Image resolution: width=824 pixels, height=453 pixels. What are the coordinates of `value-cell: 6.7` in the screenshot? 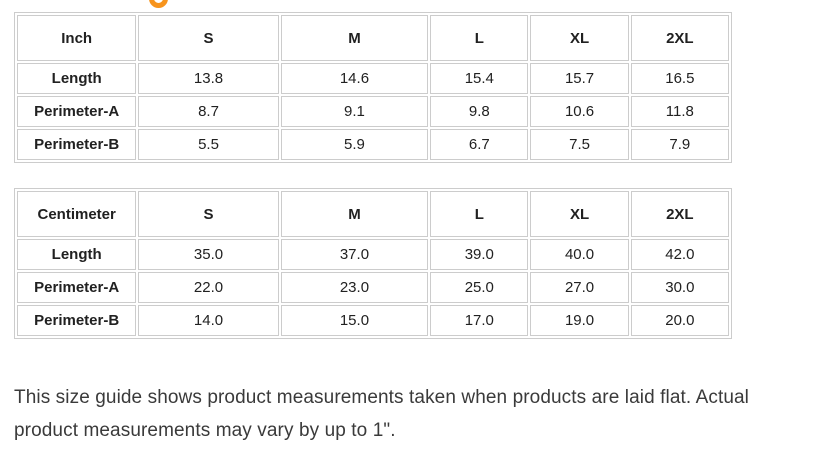 It's located at (479, 144).